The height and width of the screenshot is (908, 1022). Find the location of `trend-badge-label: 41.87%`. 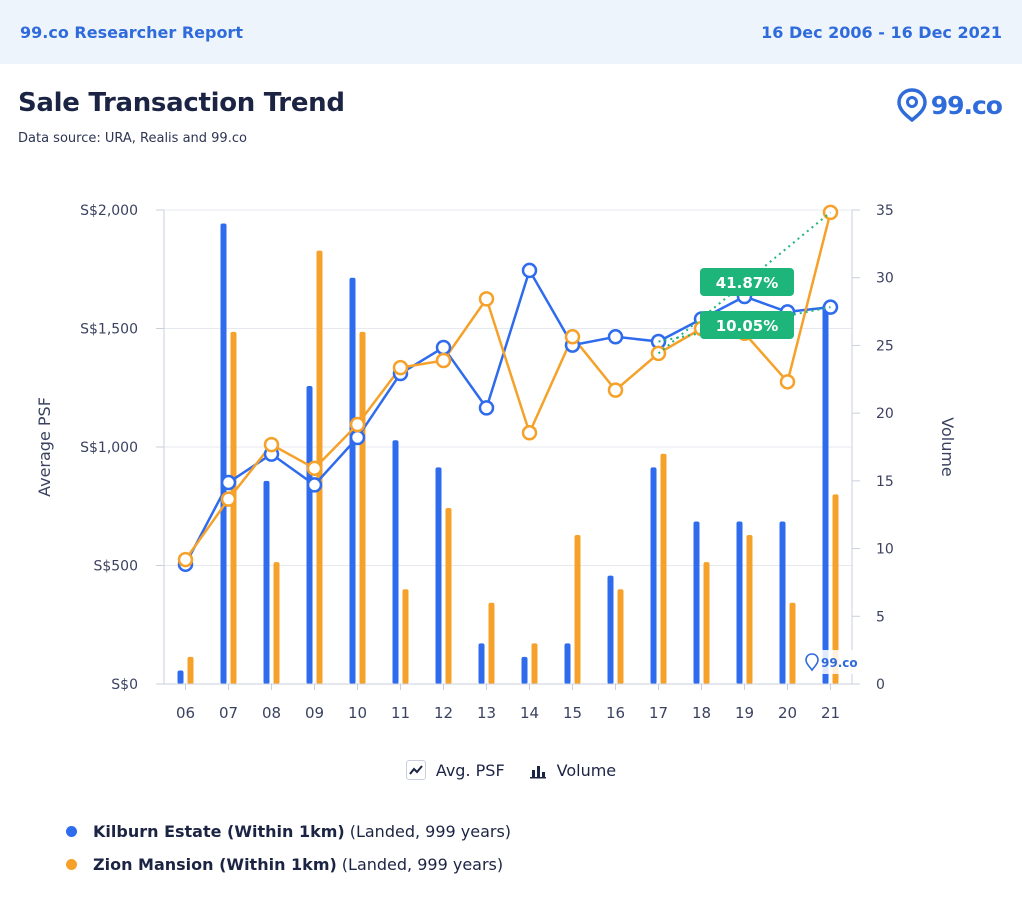

trend-badge-label: 41.87% is located at coordinates (747, 283).